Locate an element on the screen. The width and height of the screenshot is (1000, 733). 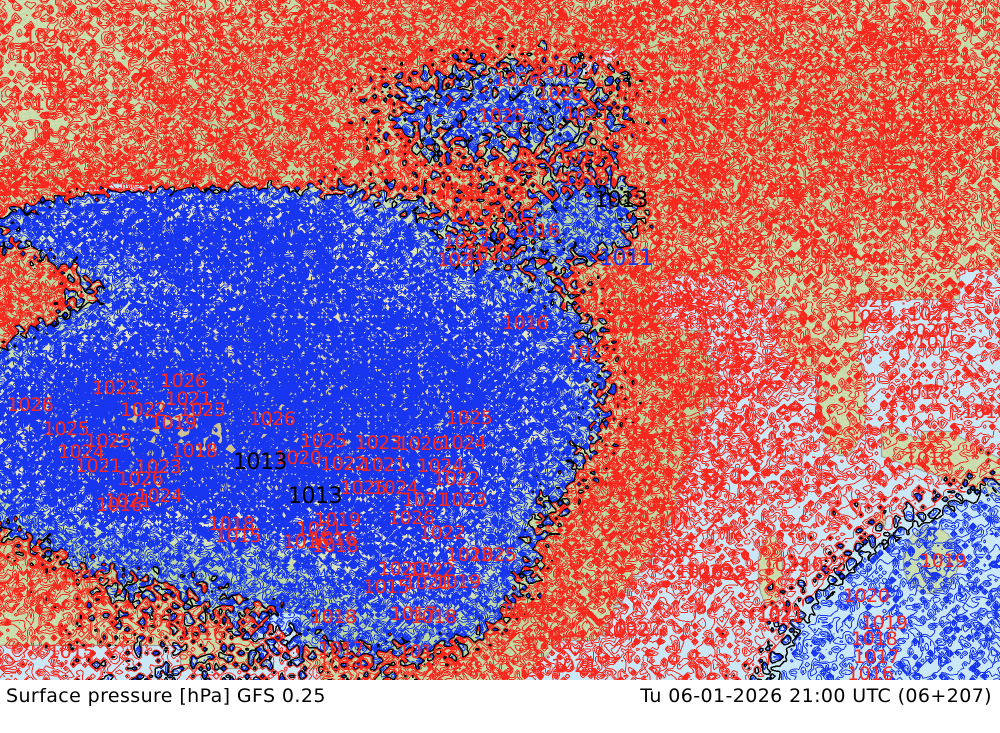
low-center-label: 1011 is located at coordinates (626, 258).